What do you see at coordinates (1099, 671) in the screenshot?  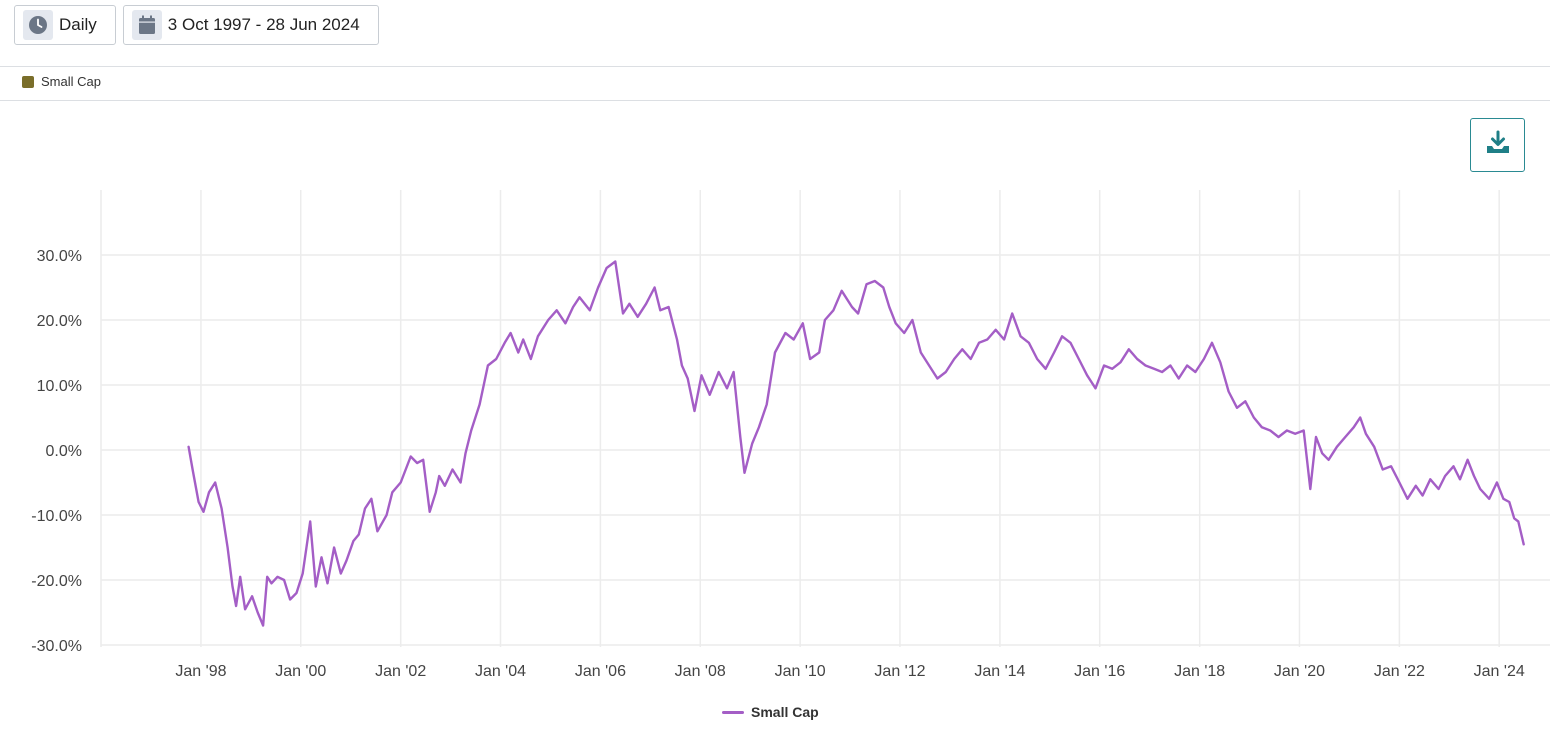 I see `x-tick-label: Jan '16` at bounding box center [1099, 671].